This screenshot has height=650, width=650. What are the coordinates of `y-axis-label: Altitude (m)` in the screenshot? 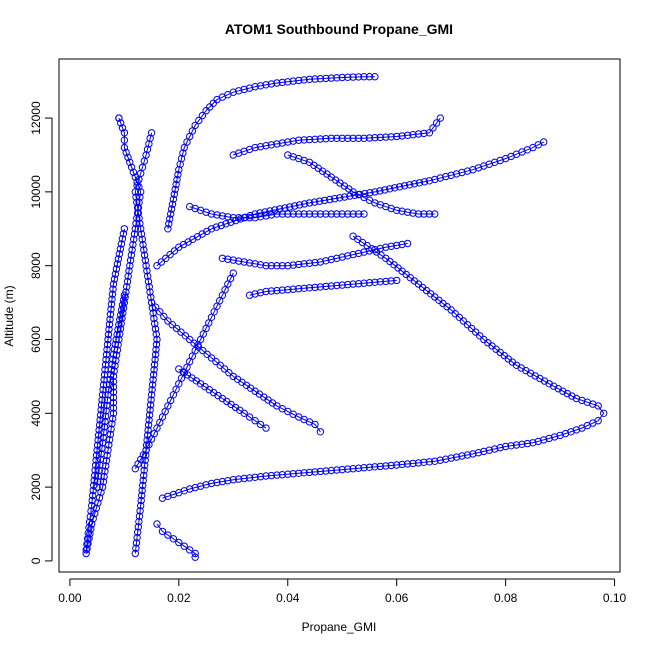 It's located at (9, 315).